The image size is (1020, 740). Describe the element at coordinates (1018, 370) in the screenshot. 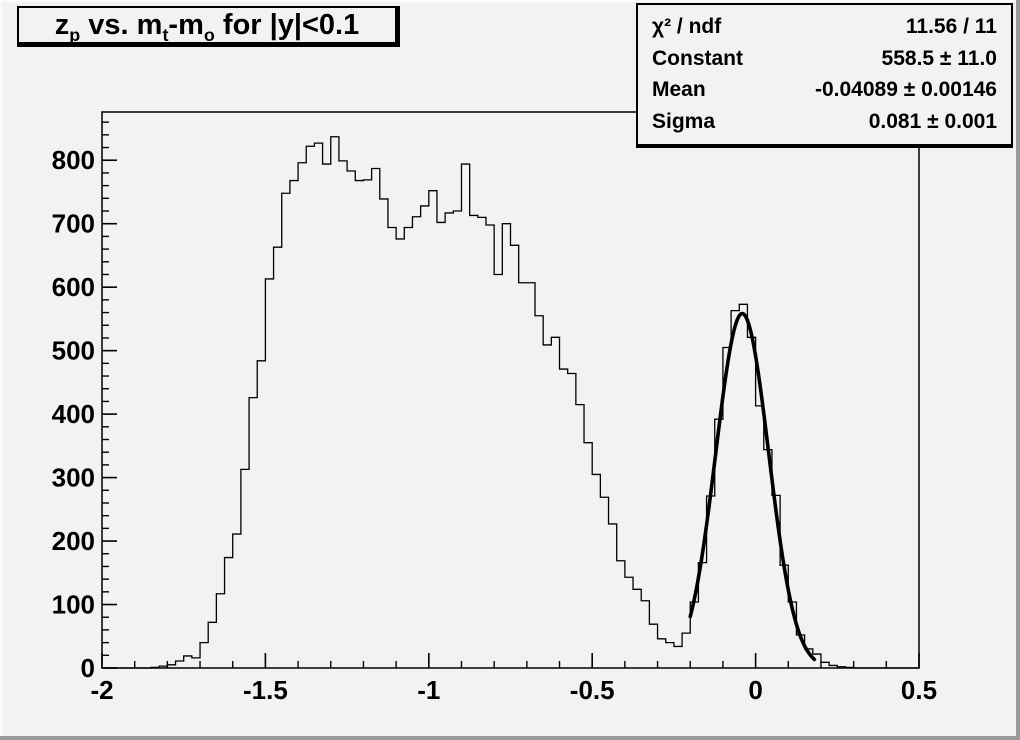

I see `canvas-bevel-right` at that location.